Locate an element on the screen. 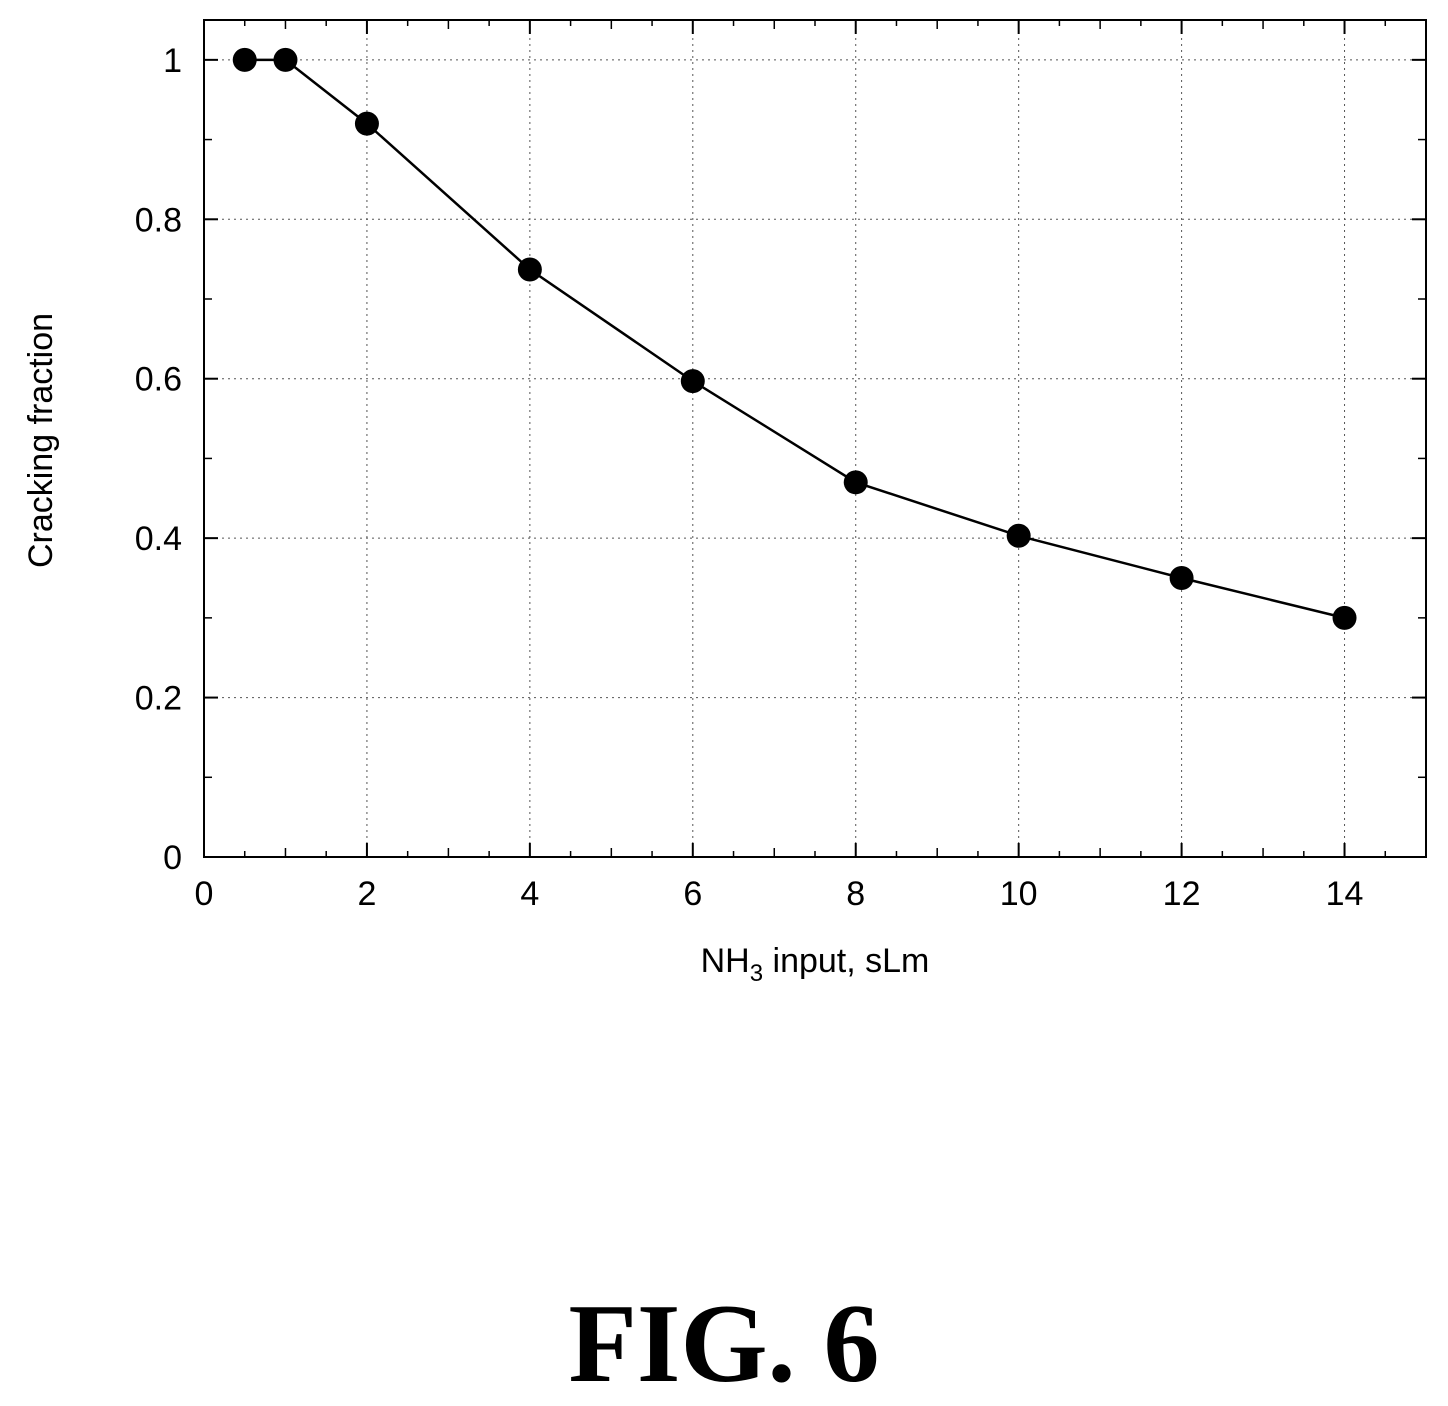  x-axis-label-subscript: 3 is located at coordinates (756, 973).